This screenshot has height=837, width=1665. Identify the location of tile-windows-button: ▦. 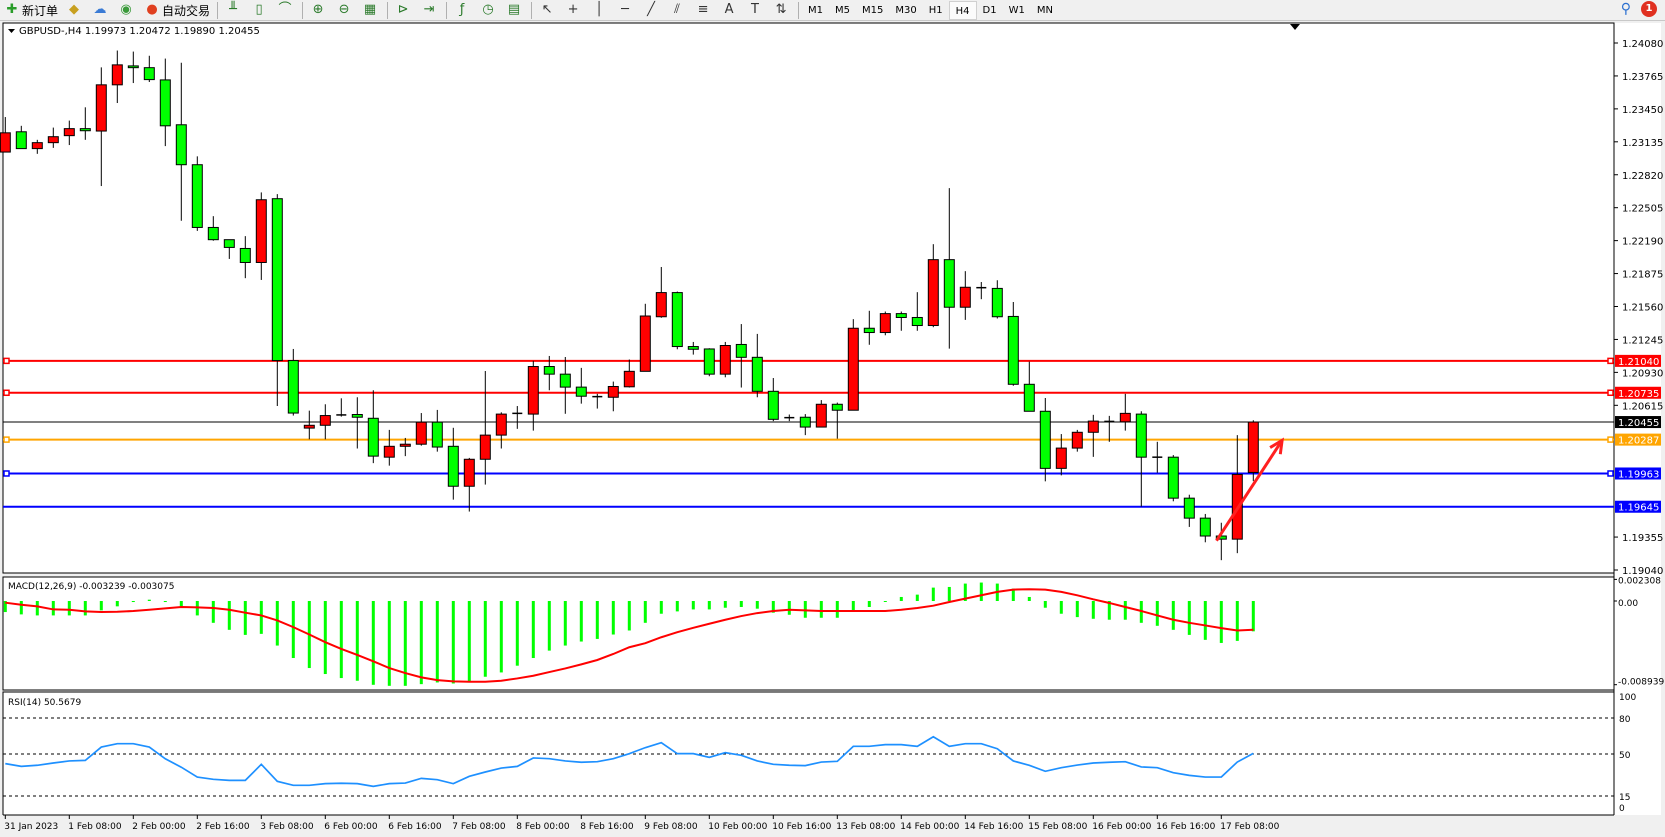
(371, 10).